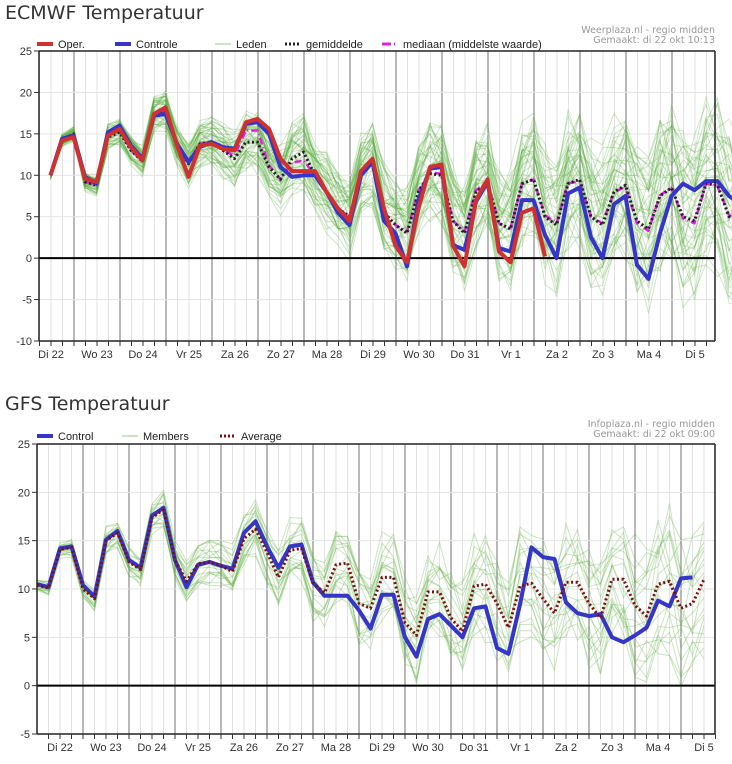 The height and width of the screenshot is (764, 732). Describe the element at coordinates (104, 13) in the screenshot. I see `ecmwf-chart-title: ECMWF Temperatuur` at that location.